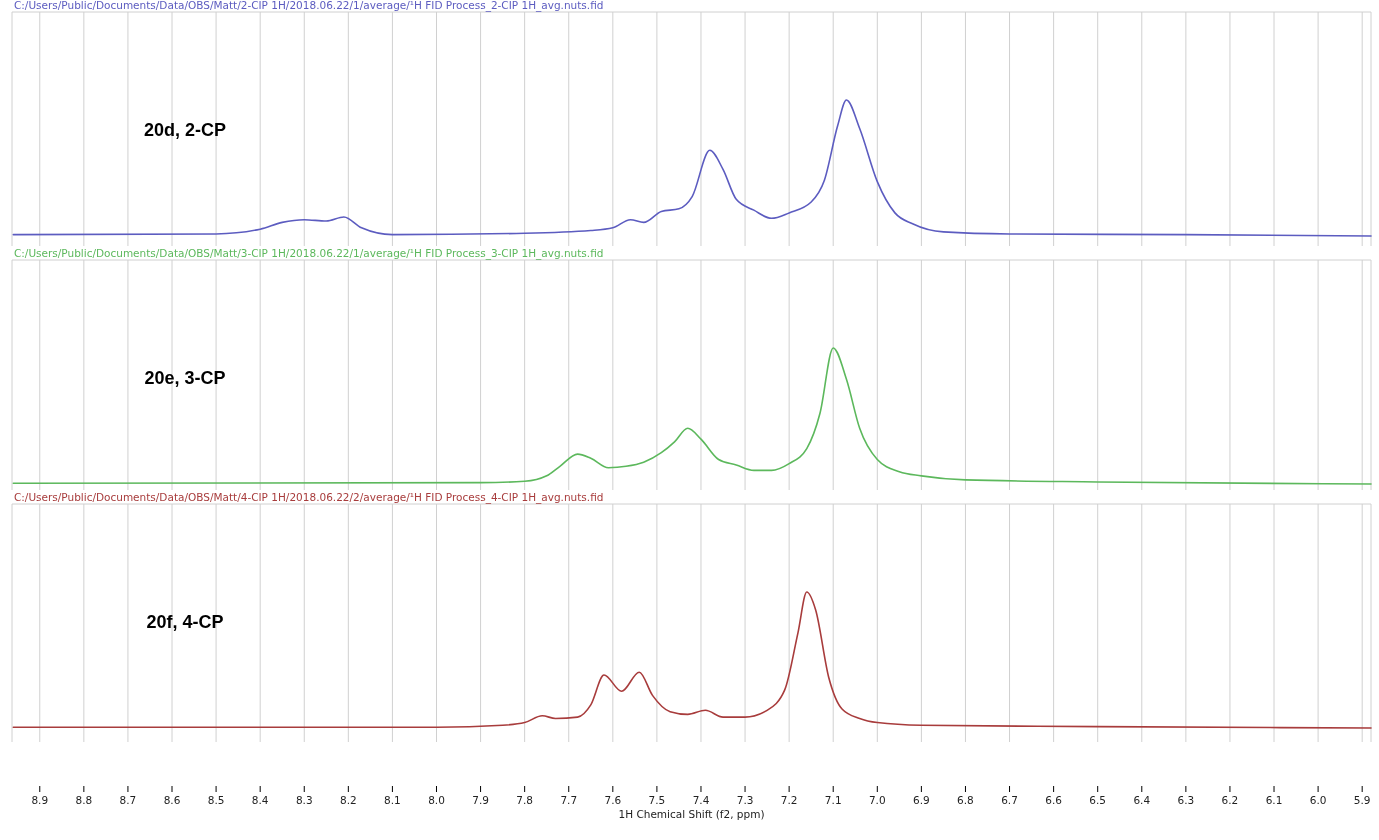 This screenshot has width=1379, height=840. Describe the element at coordinates (1098, 800) in the screenshot. I see `x-tick-label: 6.5` at that location.